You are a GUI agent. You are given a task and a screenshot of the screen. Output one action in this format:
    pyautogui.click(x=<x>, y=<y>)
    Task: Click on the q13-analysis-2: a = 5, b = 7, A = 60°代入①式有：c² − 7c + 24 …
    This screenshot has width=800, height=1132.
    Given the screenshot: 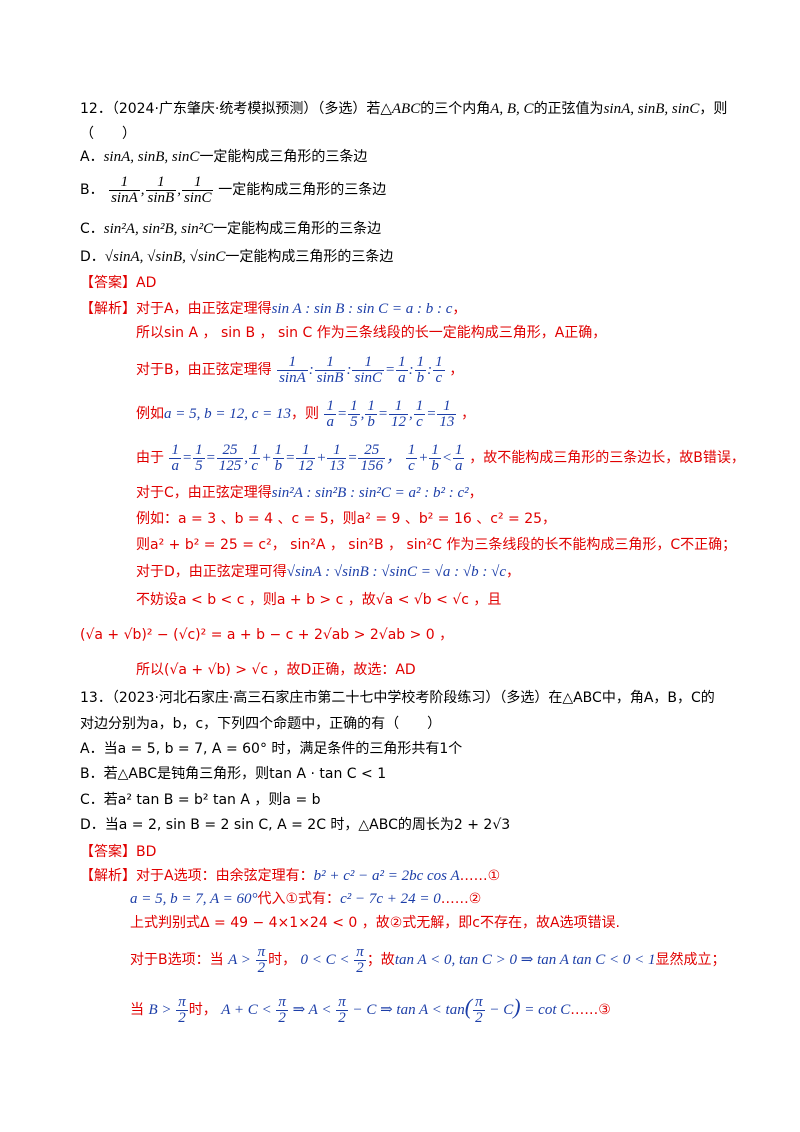 What is the action you would take?
    pyautogui.click(x=306, y=899)
    